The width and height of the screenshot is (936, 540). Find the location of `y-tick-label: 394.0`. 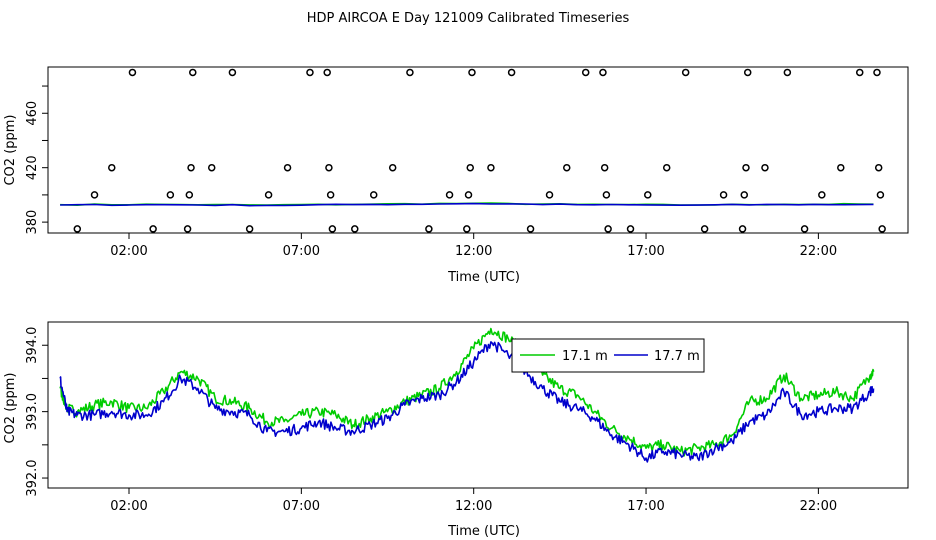

y-tick-label: 394.0 is located at coordinates (32, 345).